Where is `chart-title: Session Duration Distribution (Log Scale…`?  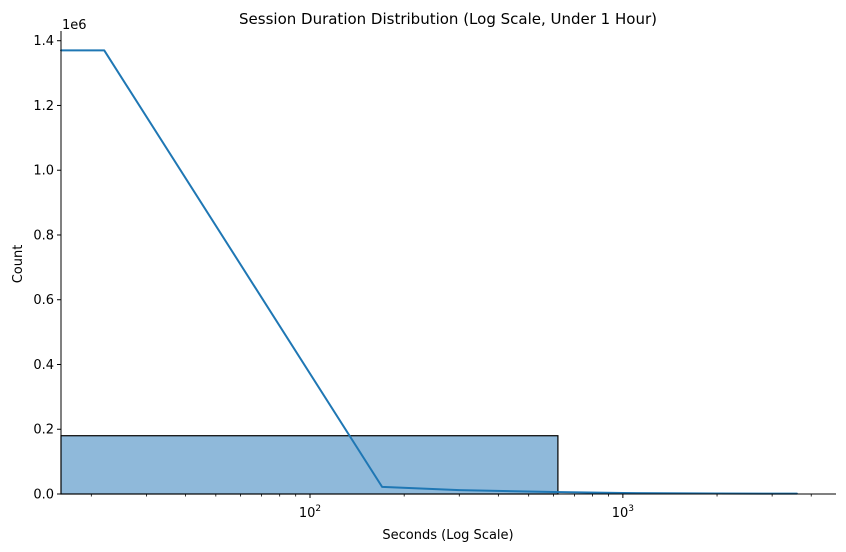
chart-title: Session Duration Distribution (Log Scale… is located at coordinates (448, 19).